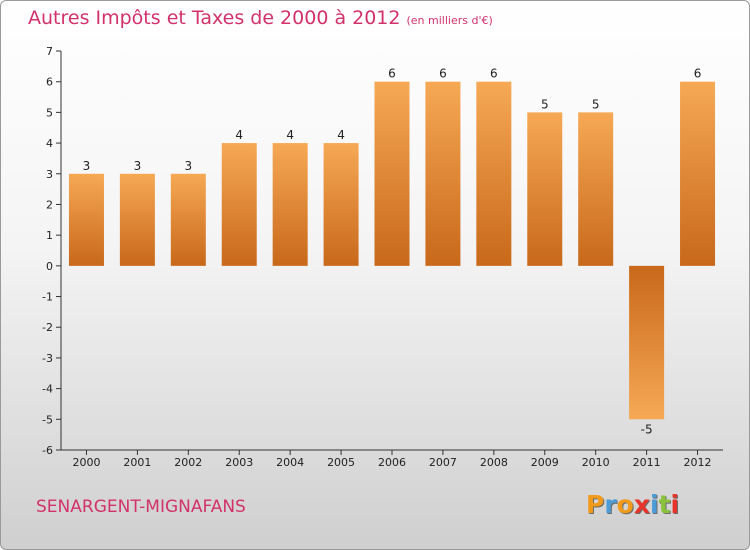 The image size is (750, 550). What do you see at coordinates (49, 143) in the screenshot?
I see `y-tick-label: 4` at bounding box center [49, 143].